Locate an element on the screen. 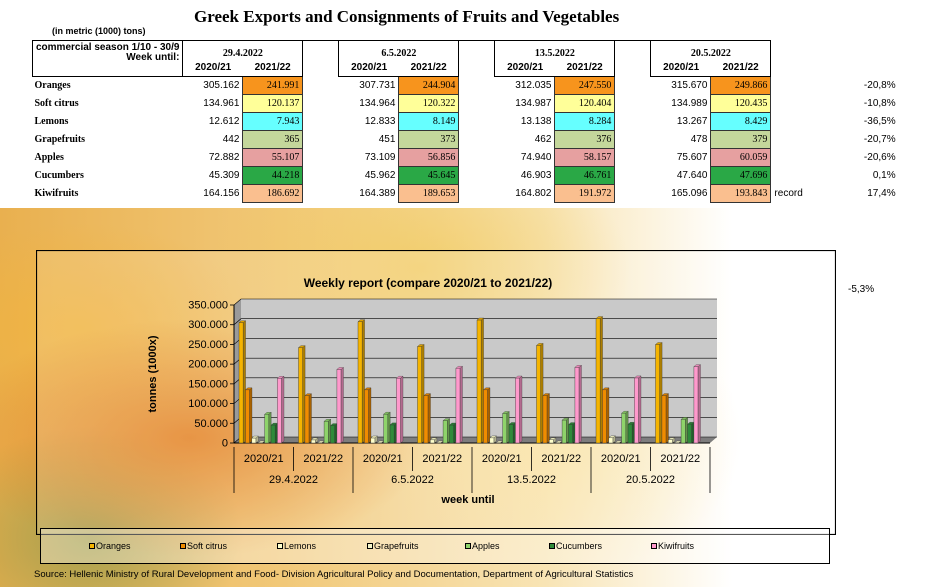  change-percentage: -36,5% is located at coordinates (879, 121).